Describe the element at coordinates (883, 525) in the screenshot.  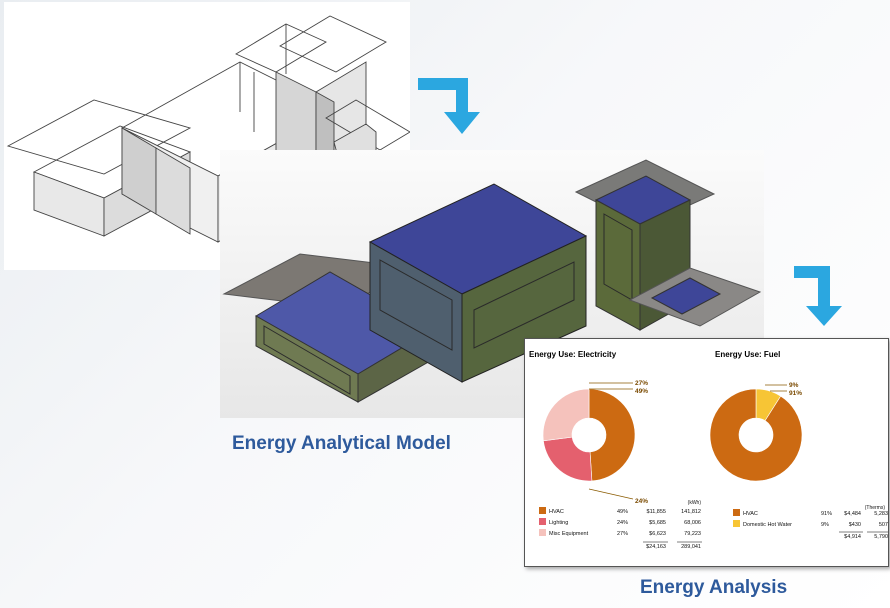
I see `legend-usage: 507` at that location.